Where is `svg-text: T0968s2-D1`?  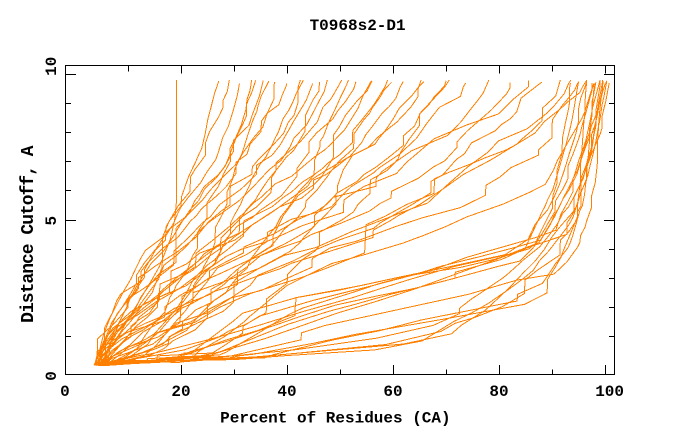
svg-text: T0968s2-D1 is located at coordinates (358, 26).